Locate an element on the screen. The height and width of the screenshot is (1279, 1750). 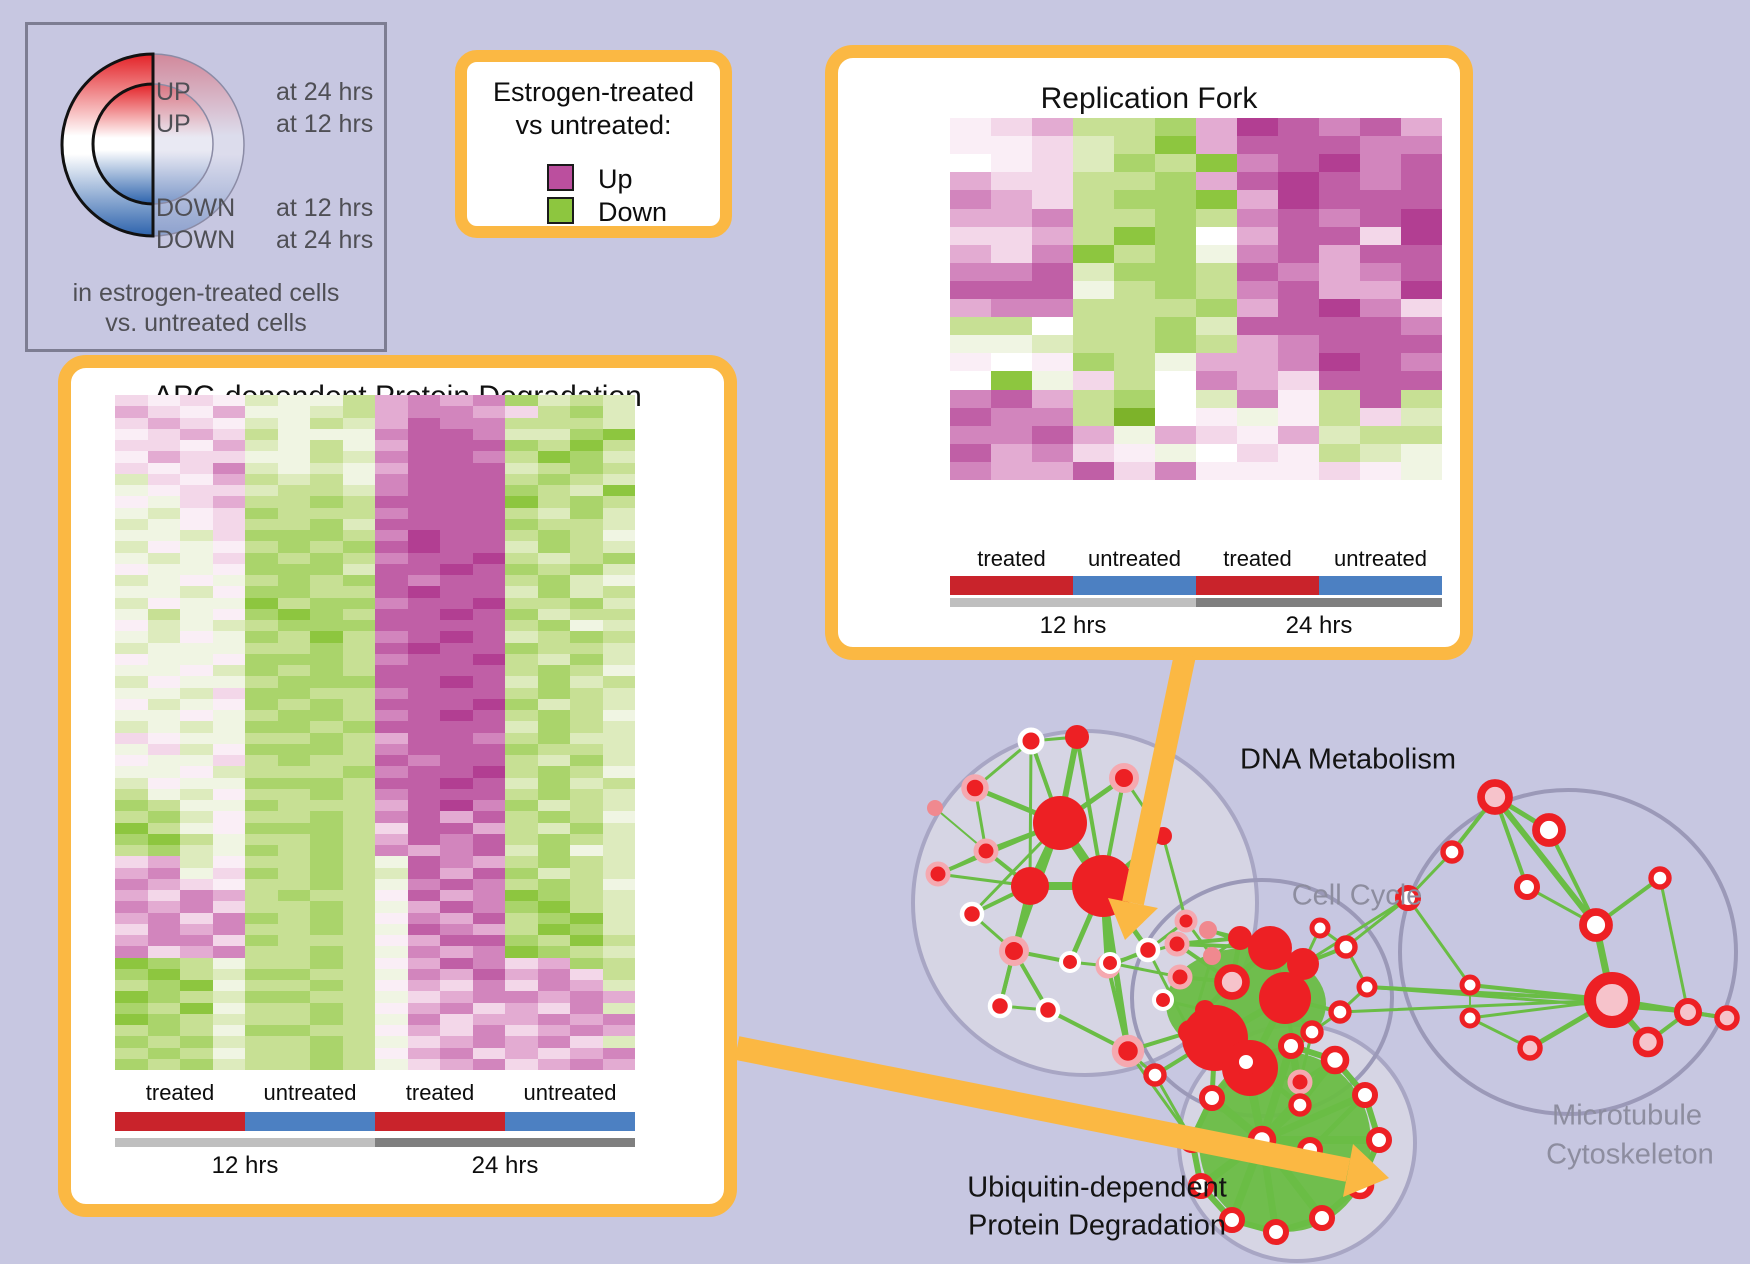
group-label: treated is located at coordinates (1257, 558).